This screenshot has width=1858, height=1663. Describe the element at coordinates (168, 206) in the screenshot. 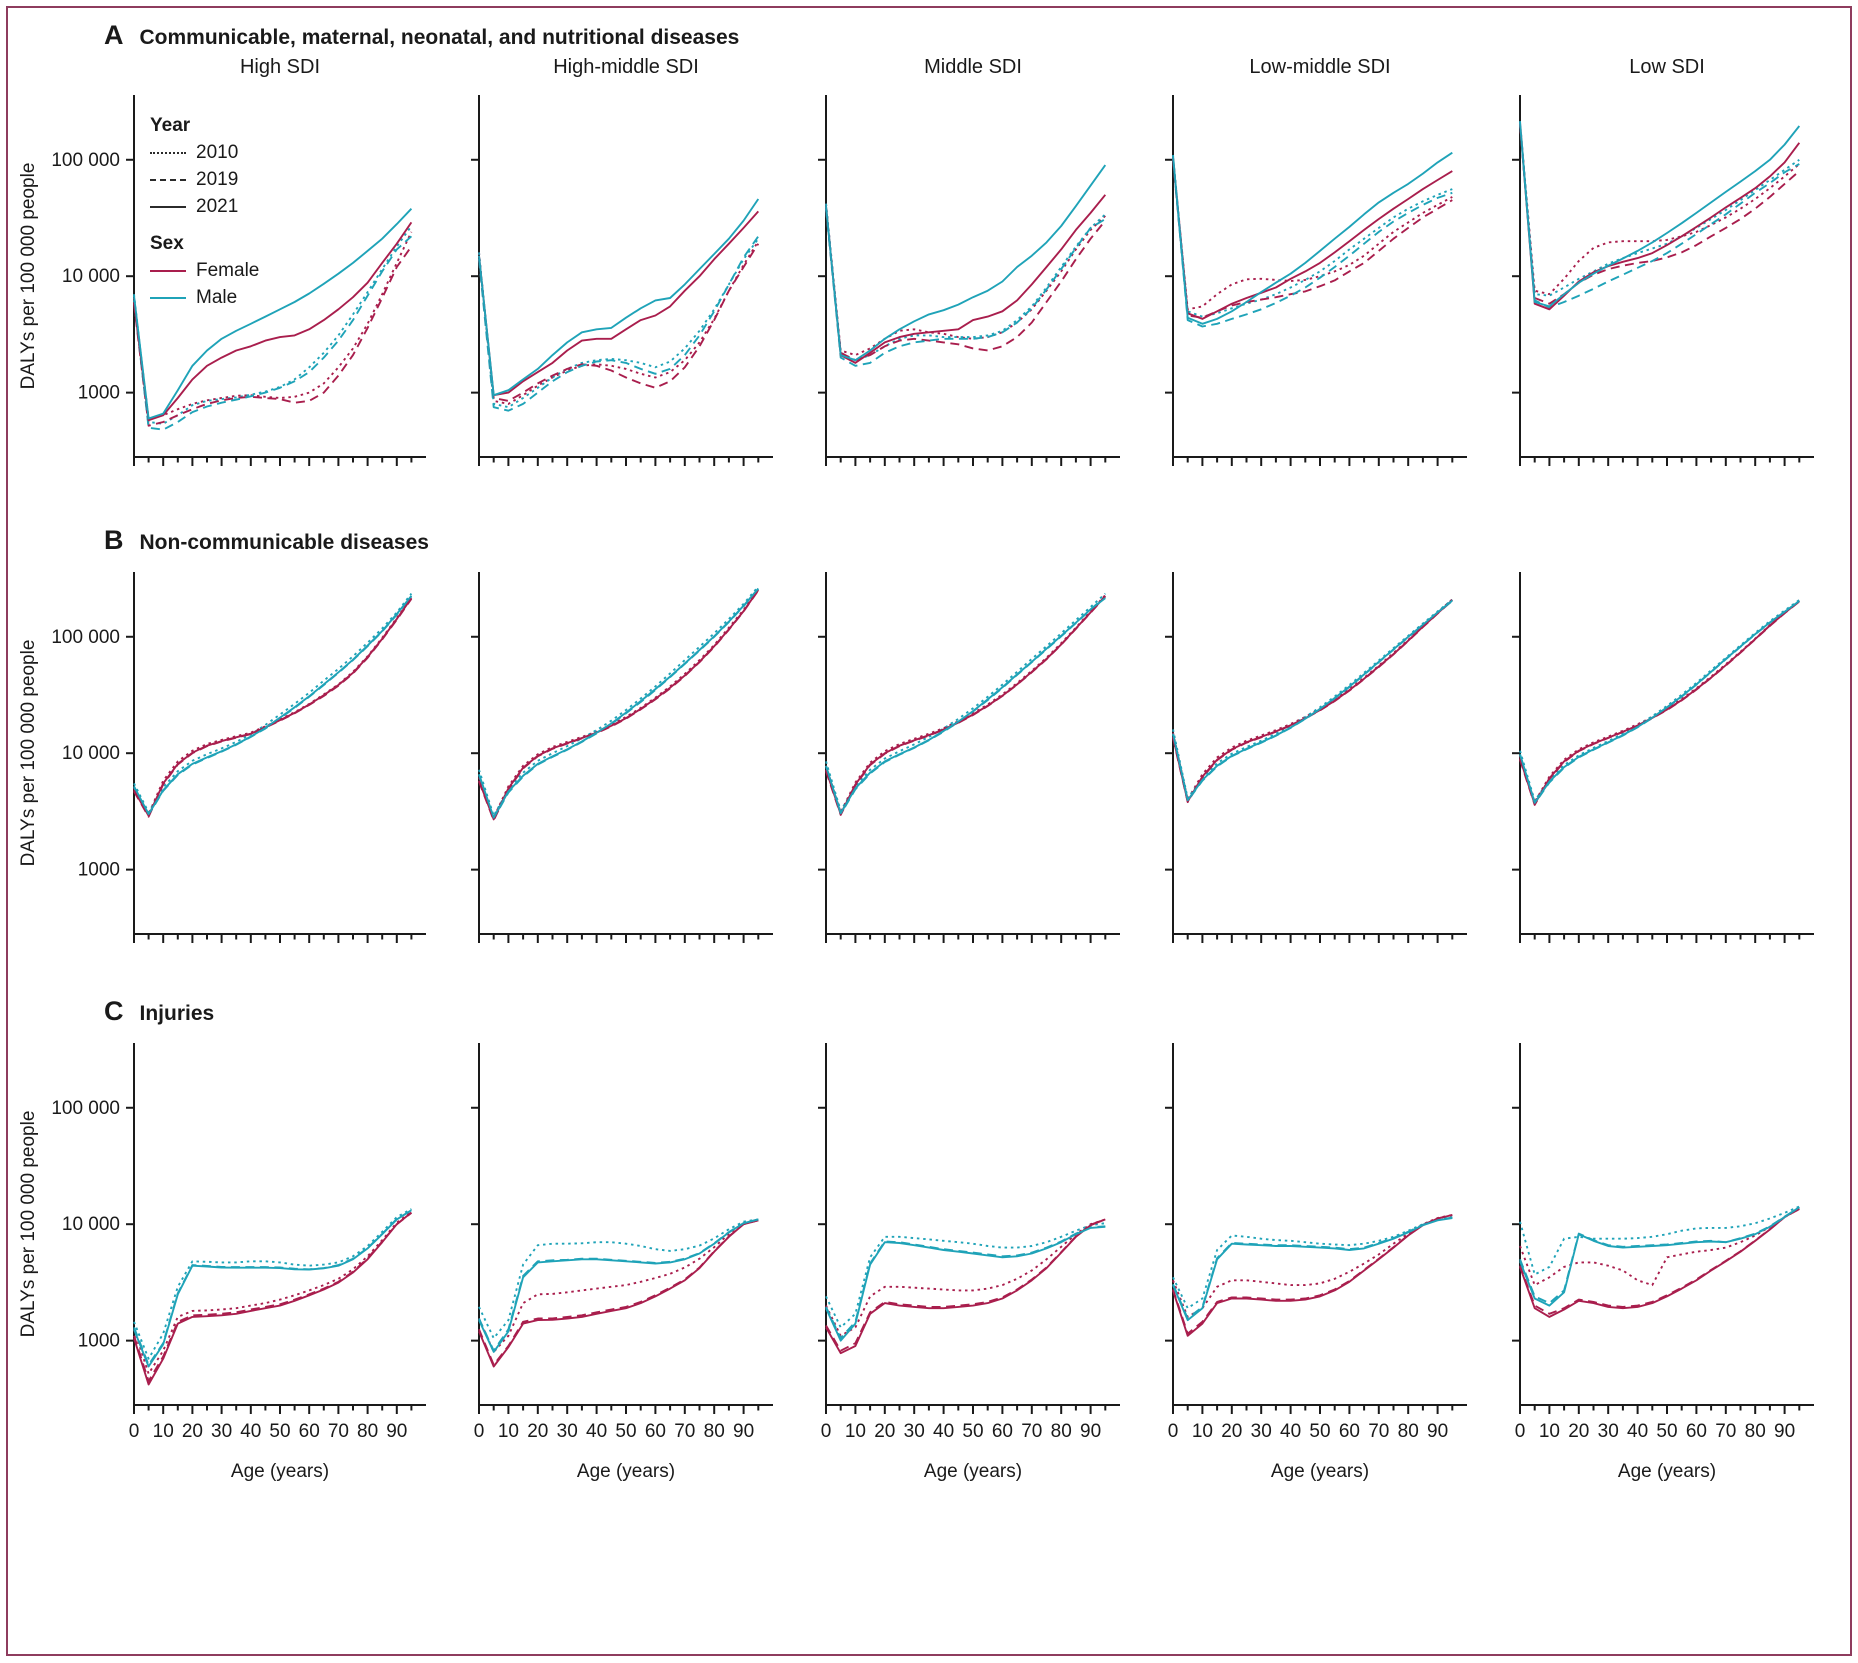

I see `solid-line-sample` at that location.